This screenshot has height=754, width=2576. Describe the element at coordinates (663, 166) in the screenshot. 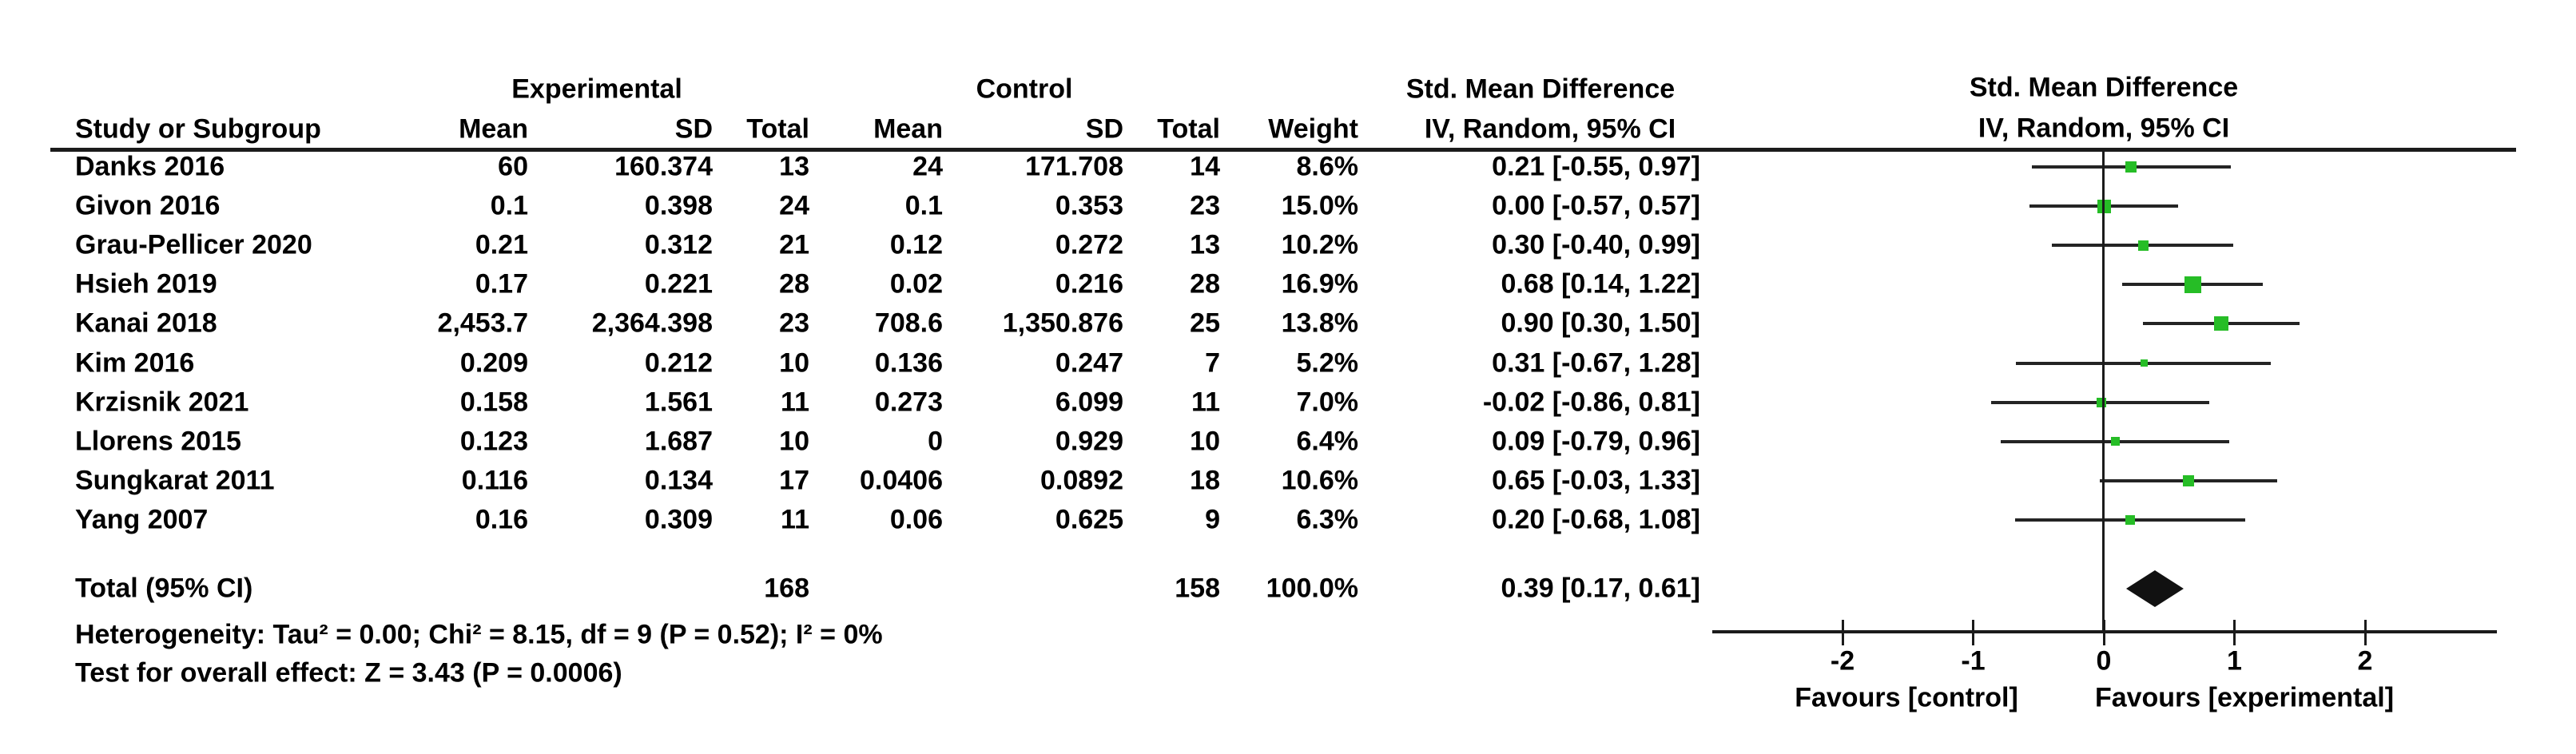

I see `exp-sd-cell: 160.374` at that location.